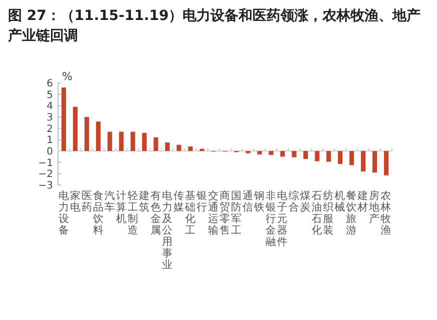  Describe the element at coordinates (270, 218) in the screenshot. I see `x-tick-label: 非银行金融` at that location.